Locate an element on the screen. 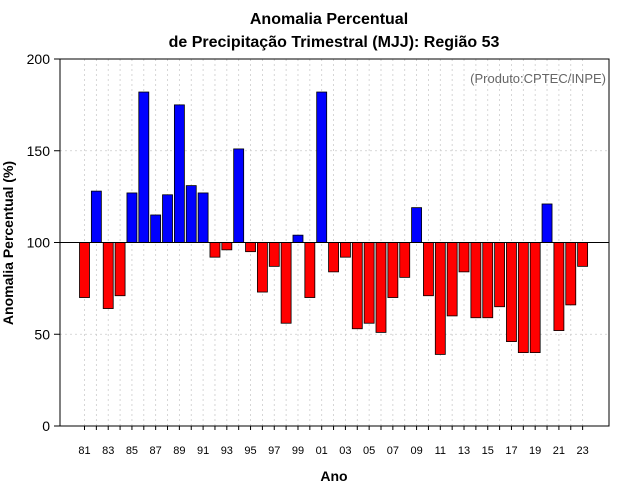 Image resolution: width=640 pixels, height=500 pixels. x-tick-label: 95 is located at coordinates (250, 451).